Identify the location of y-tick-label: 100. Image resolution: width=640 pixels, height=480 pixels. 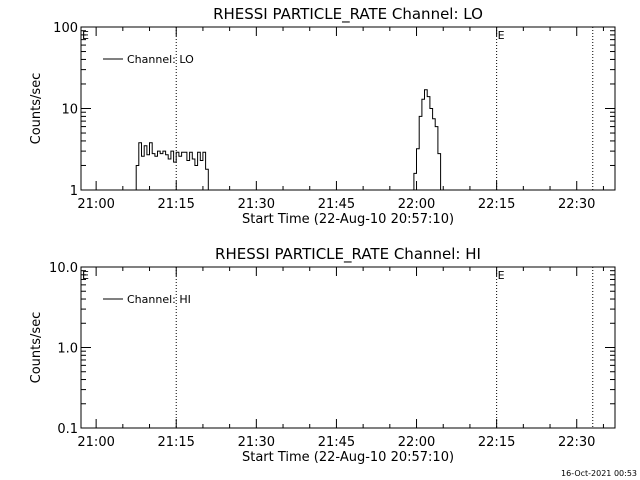
(65, 28).